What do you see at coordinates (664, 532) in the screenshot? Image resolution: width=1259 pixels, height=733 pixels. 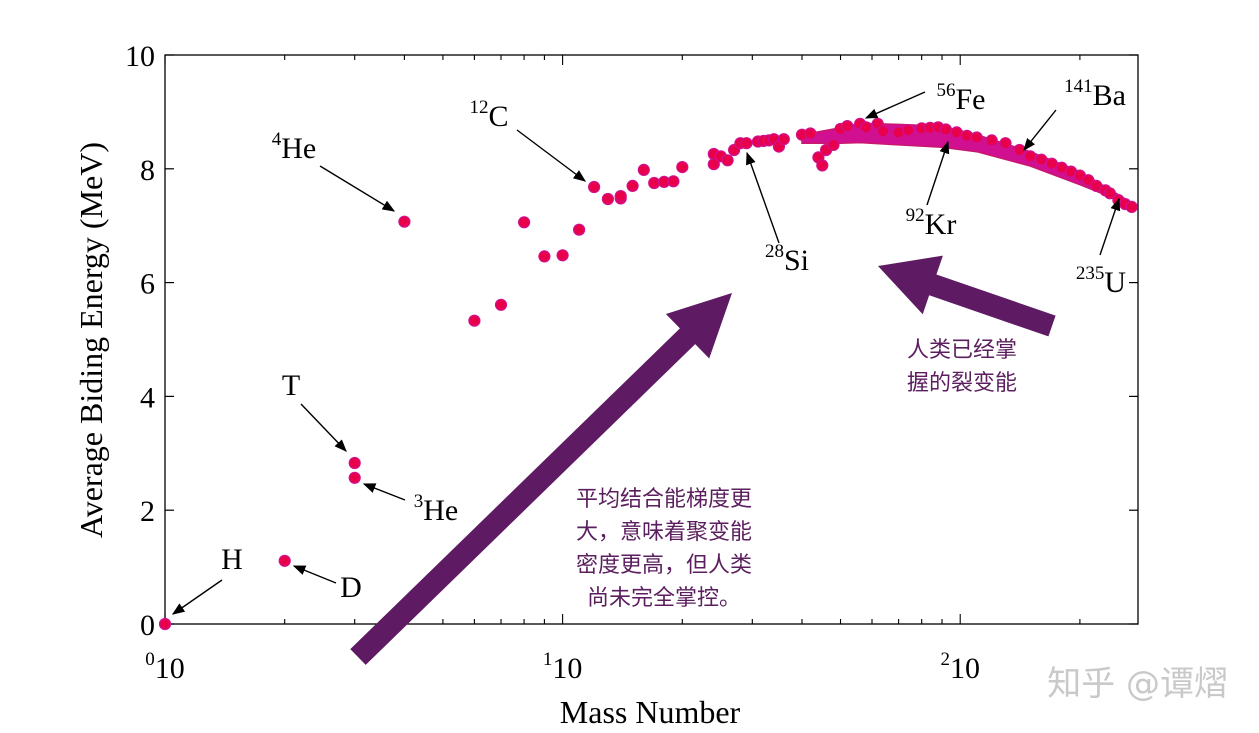 I see `note-line: 大，意味着聚变能` at bounding box center [664, 532].